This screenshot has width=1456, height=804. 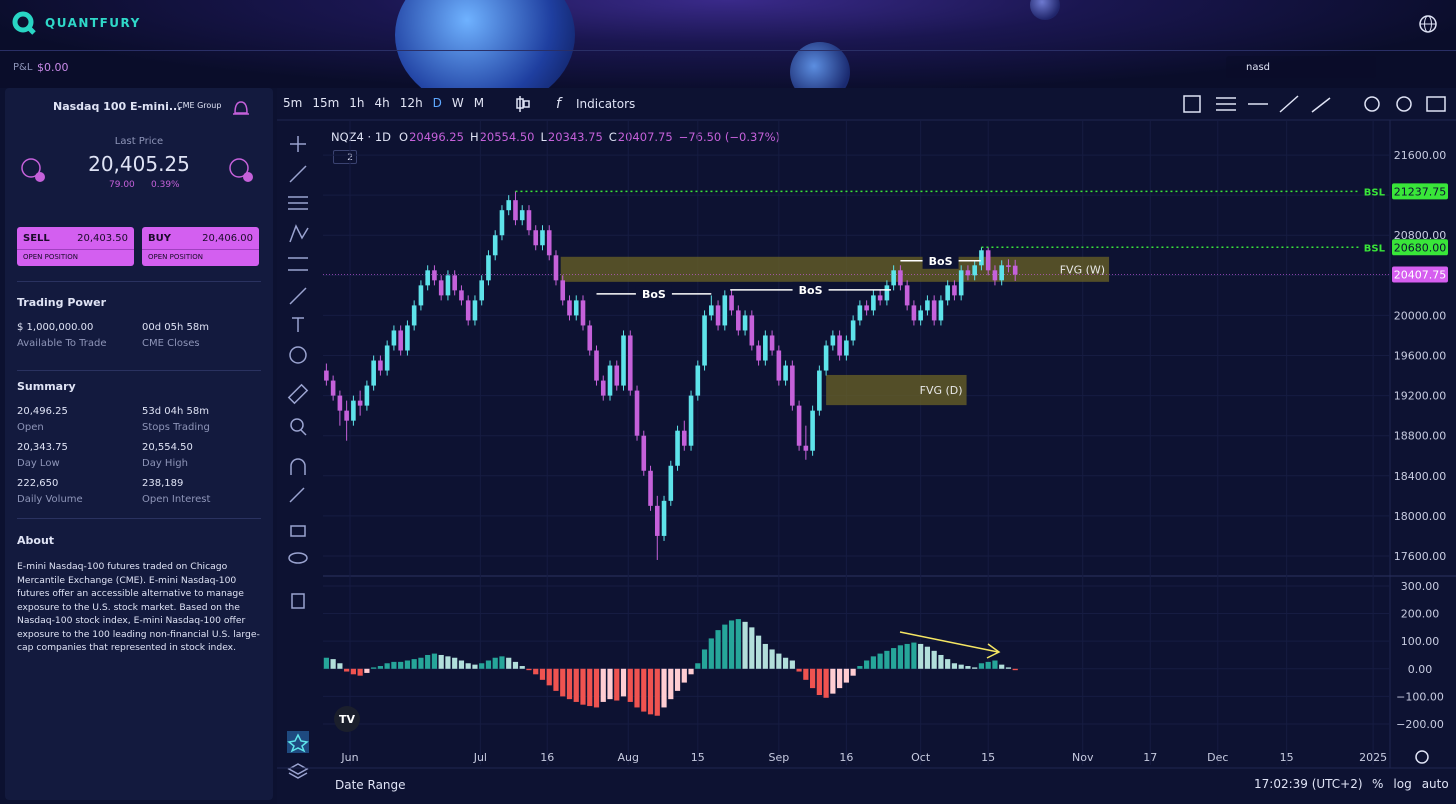 I want to click on scale-option: log, so click(x=1402, y=784).